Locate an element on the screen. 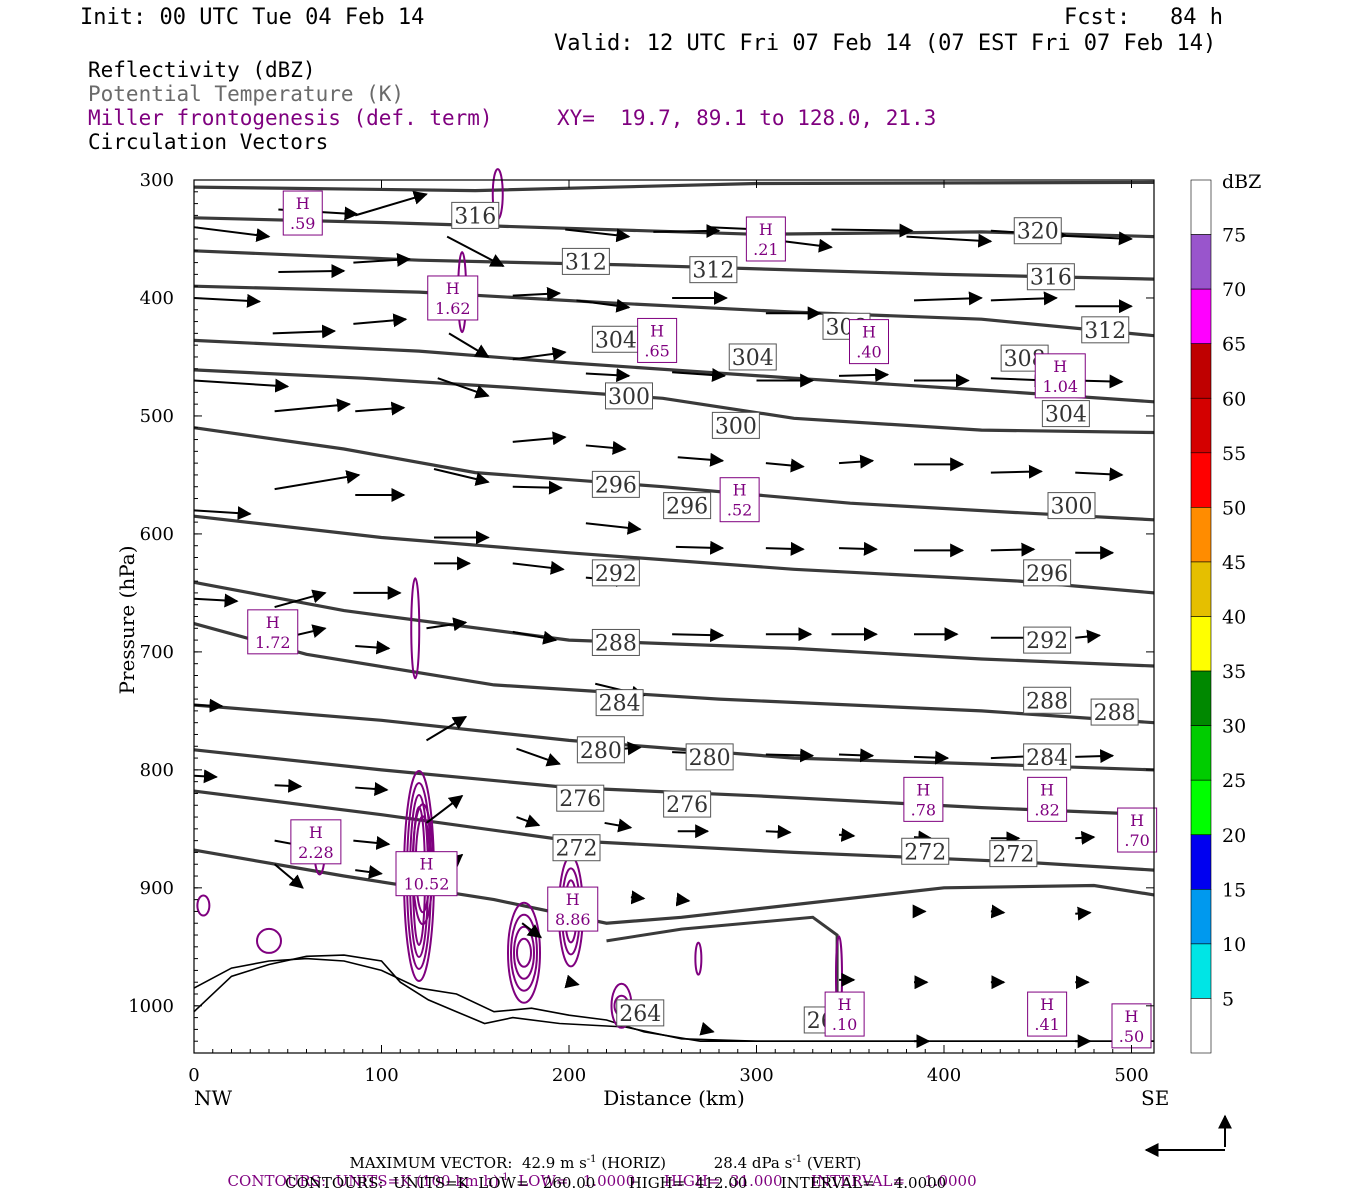  x-left-direction: NW is located at coordinates (213, 1098).